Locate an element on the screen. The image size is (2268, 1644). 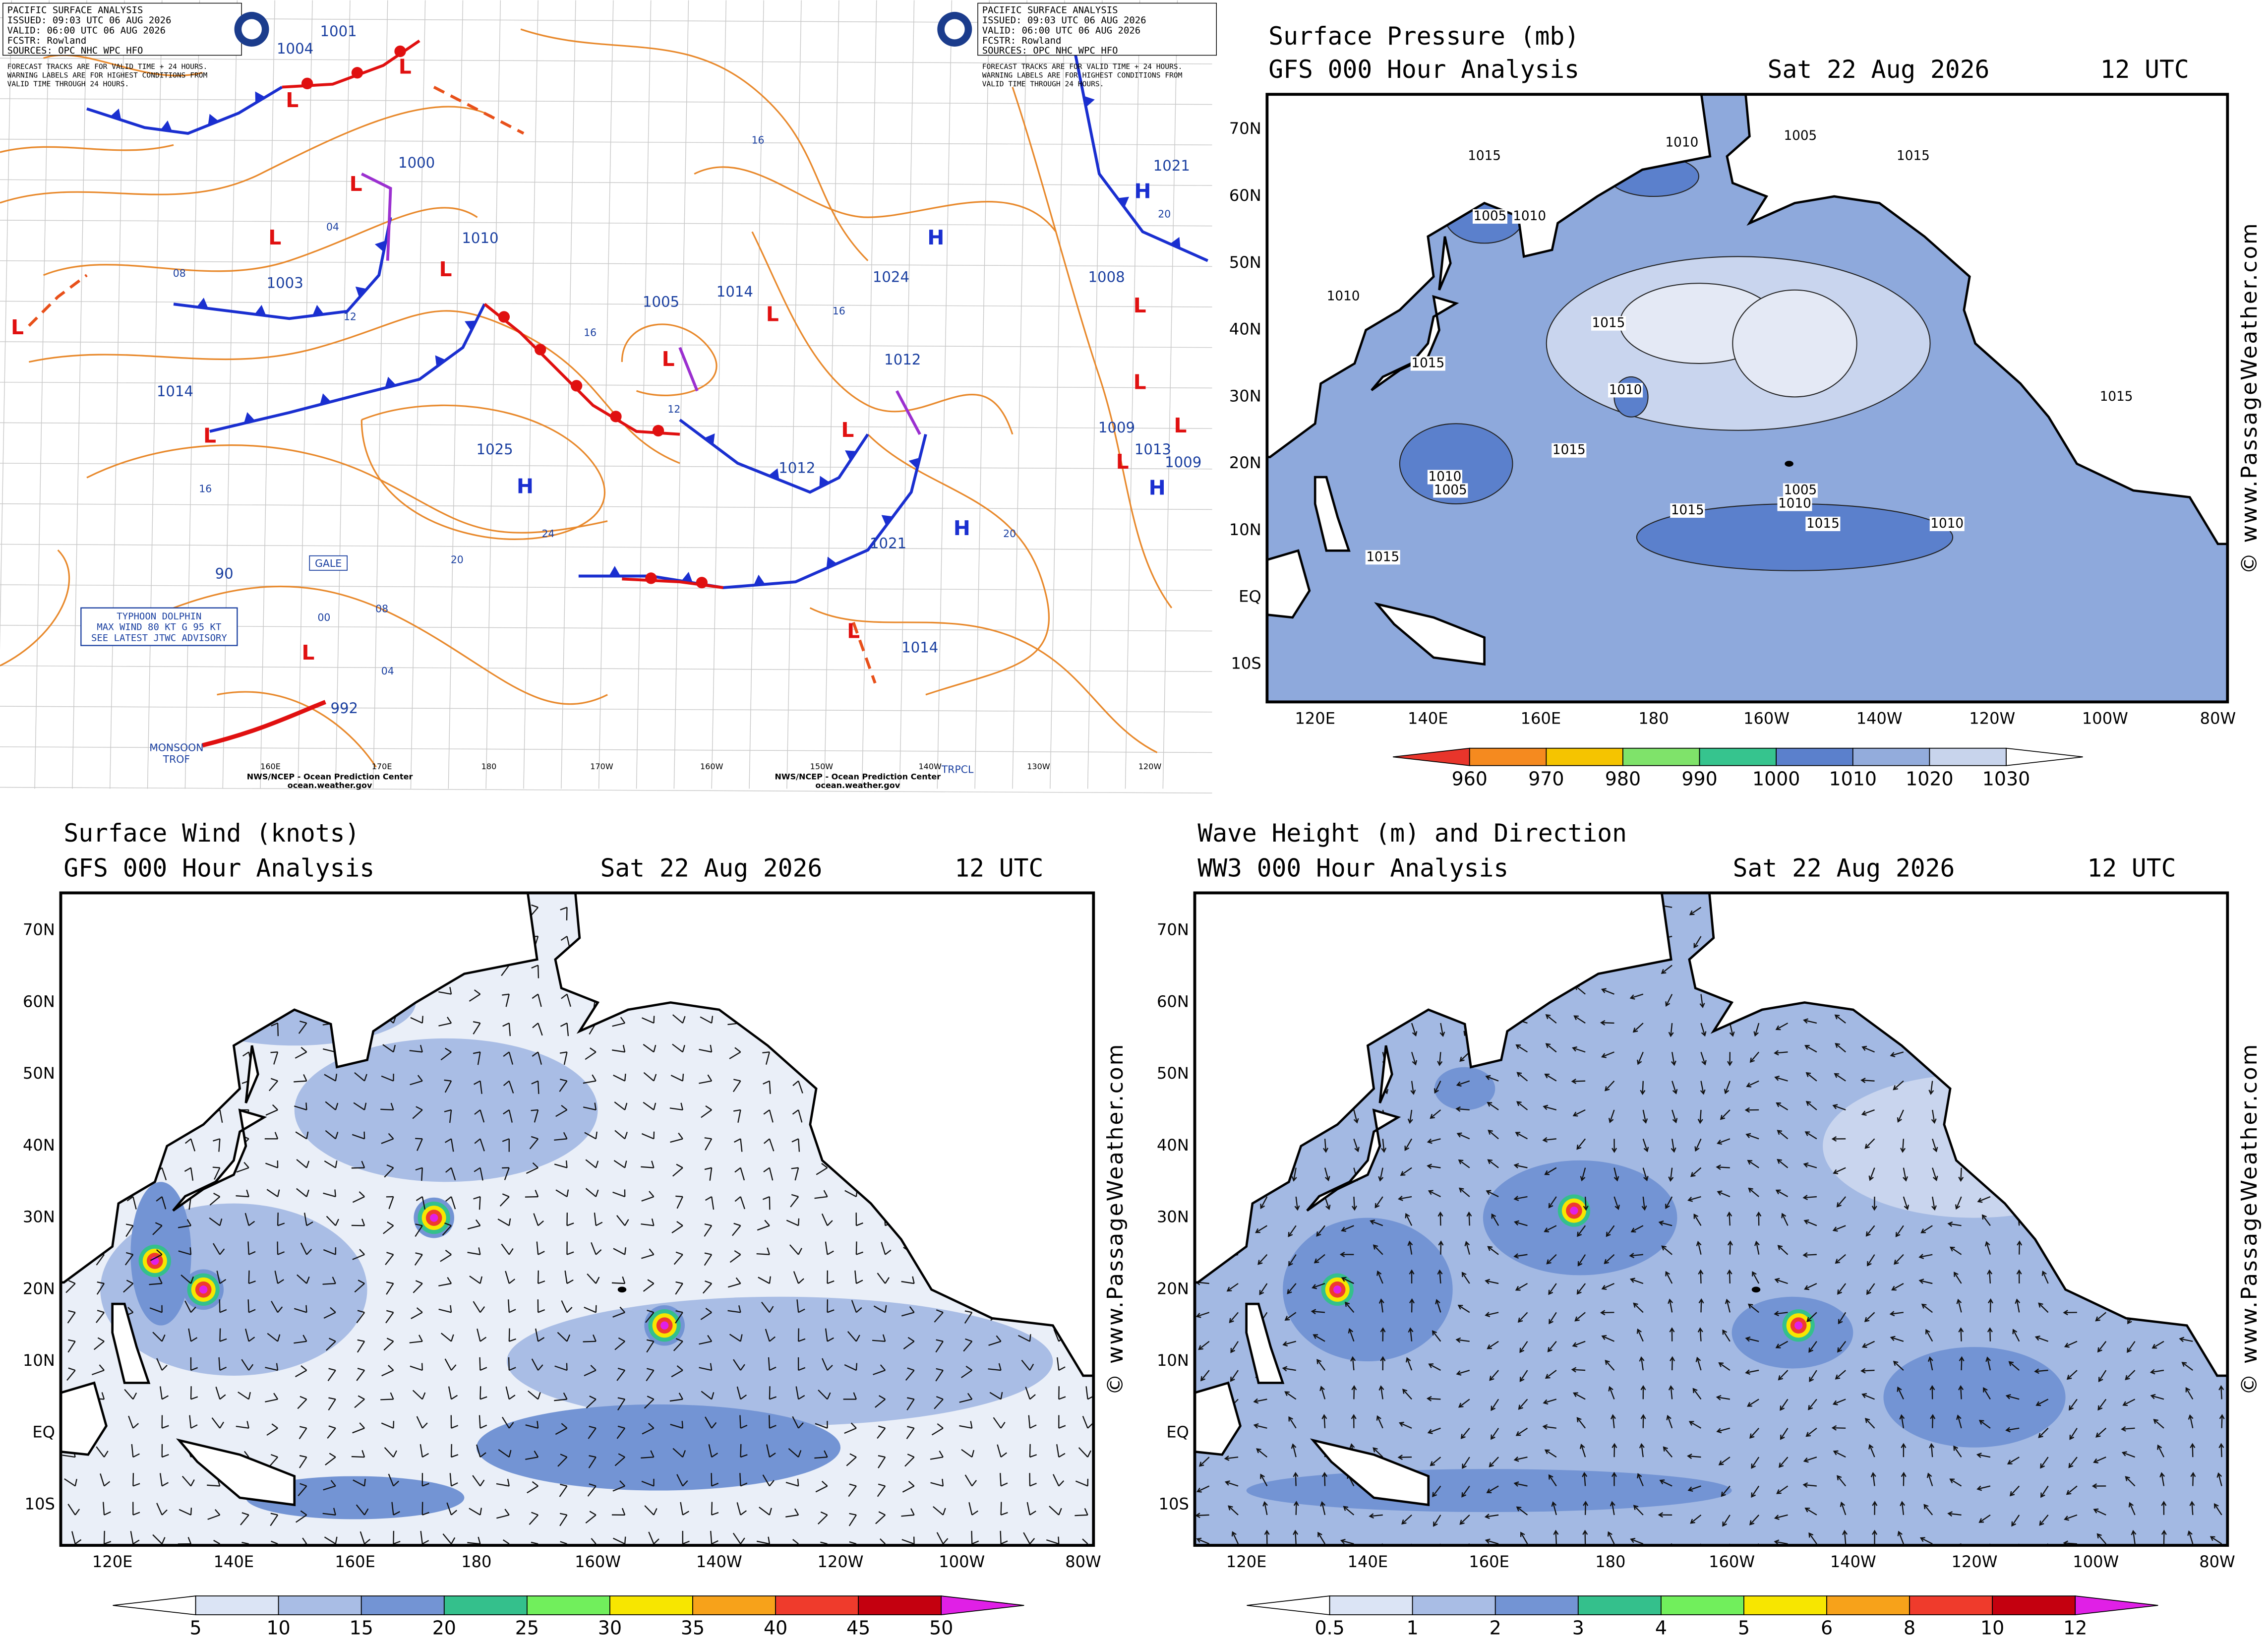
panel-time: 12 UTC is located at coordinates (2145, 69).